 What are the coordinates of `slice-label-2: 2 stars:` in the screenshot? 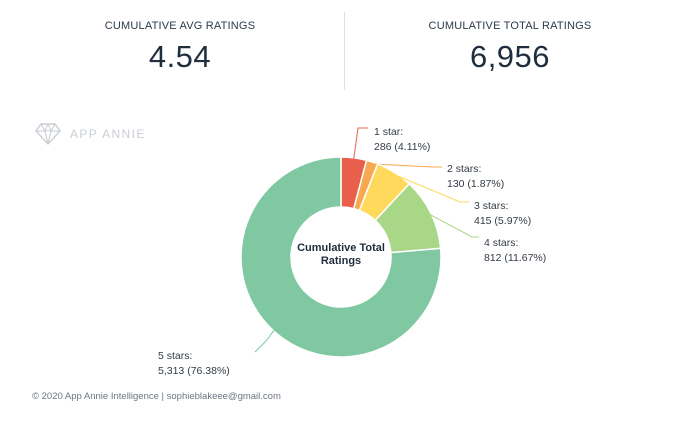 It's located at (464, 169).